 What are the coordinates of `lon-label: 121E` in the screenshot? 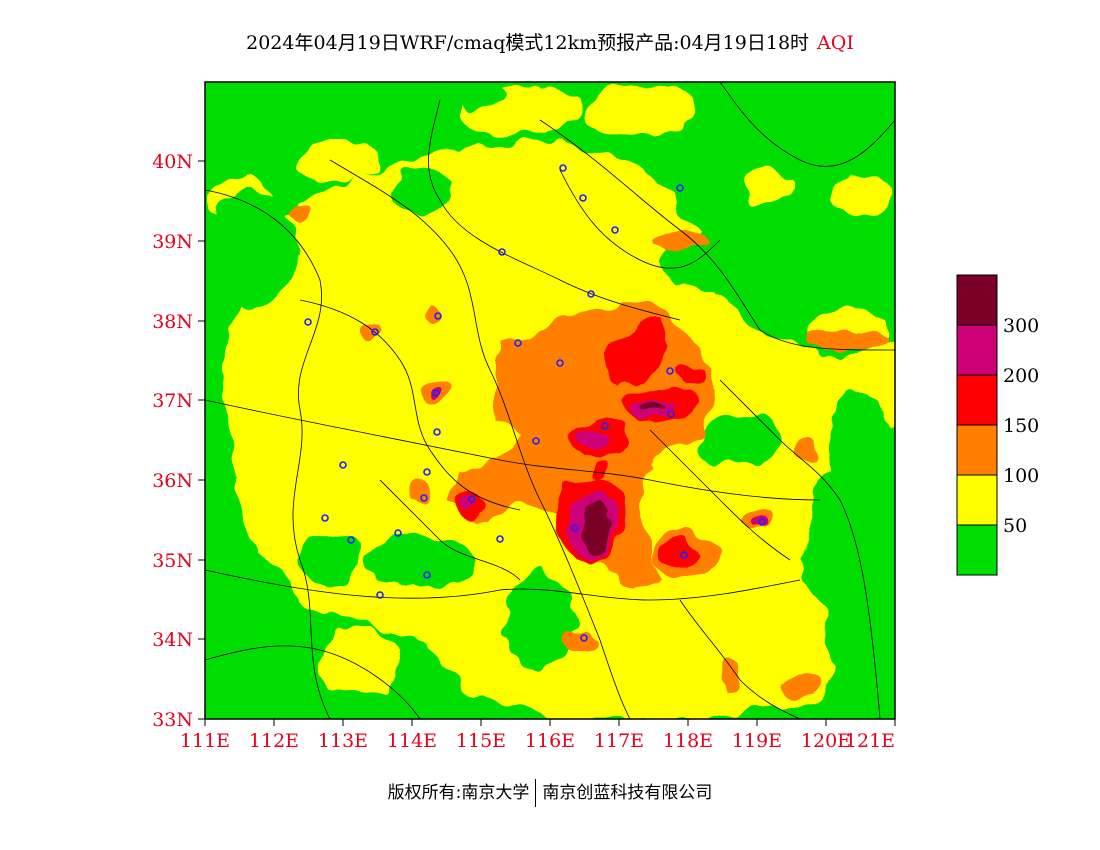 It's located at (870, 741).